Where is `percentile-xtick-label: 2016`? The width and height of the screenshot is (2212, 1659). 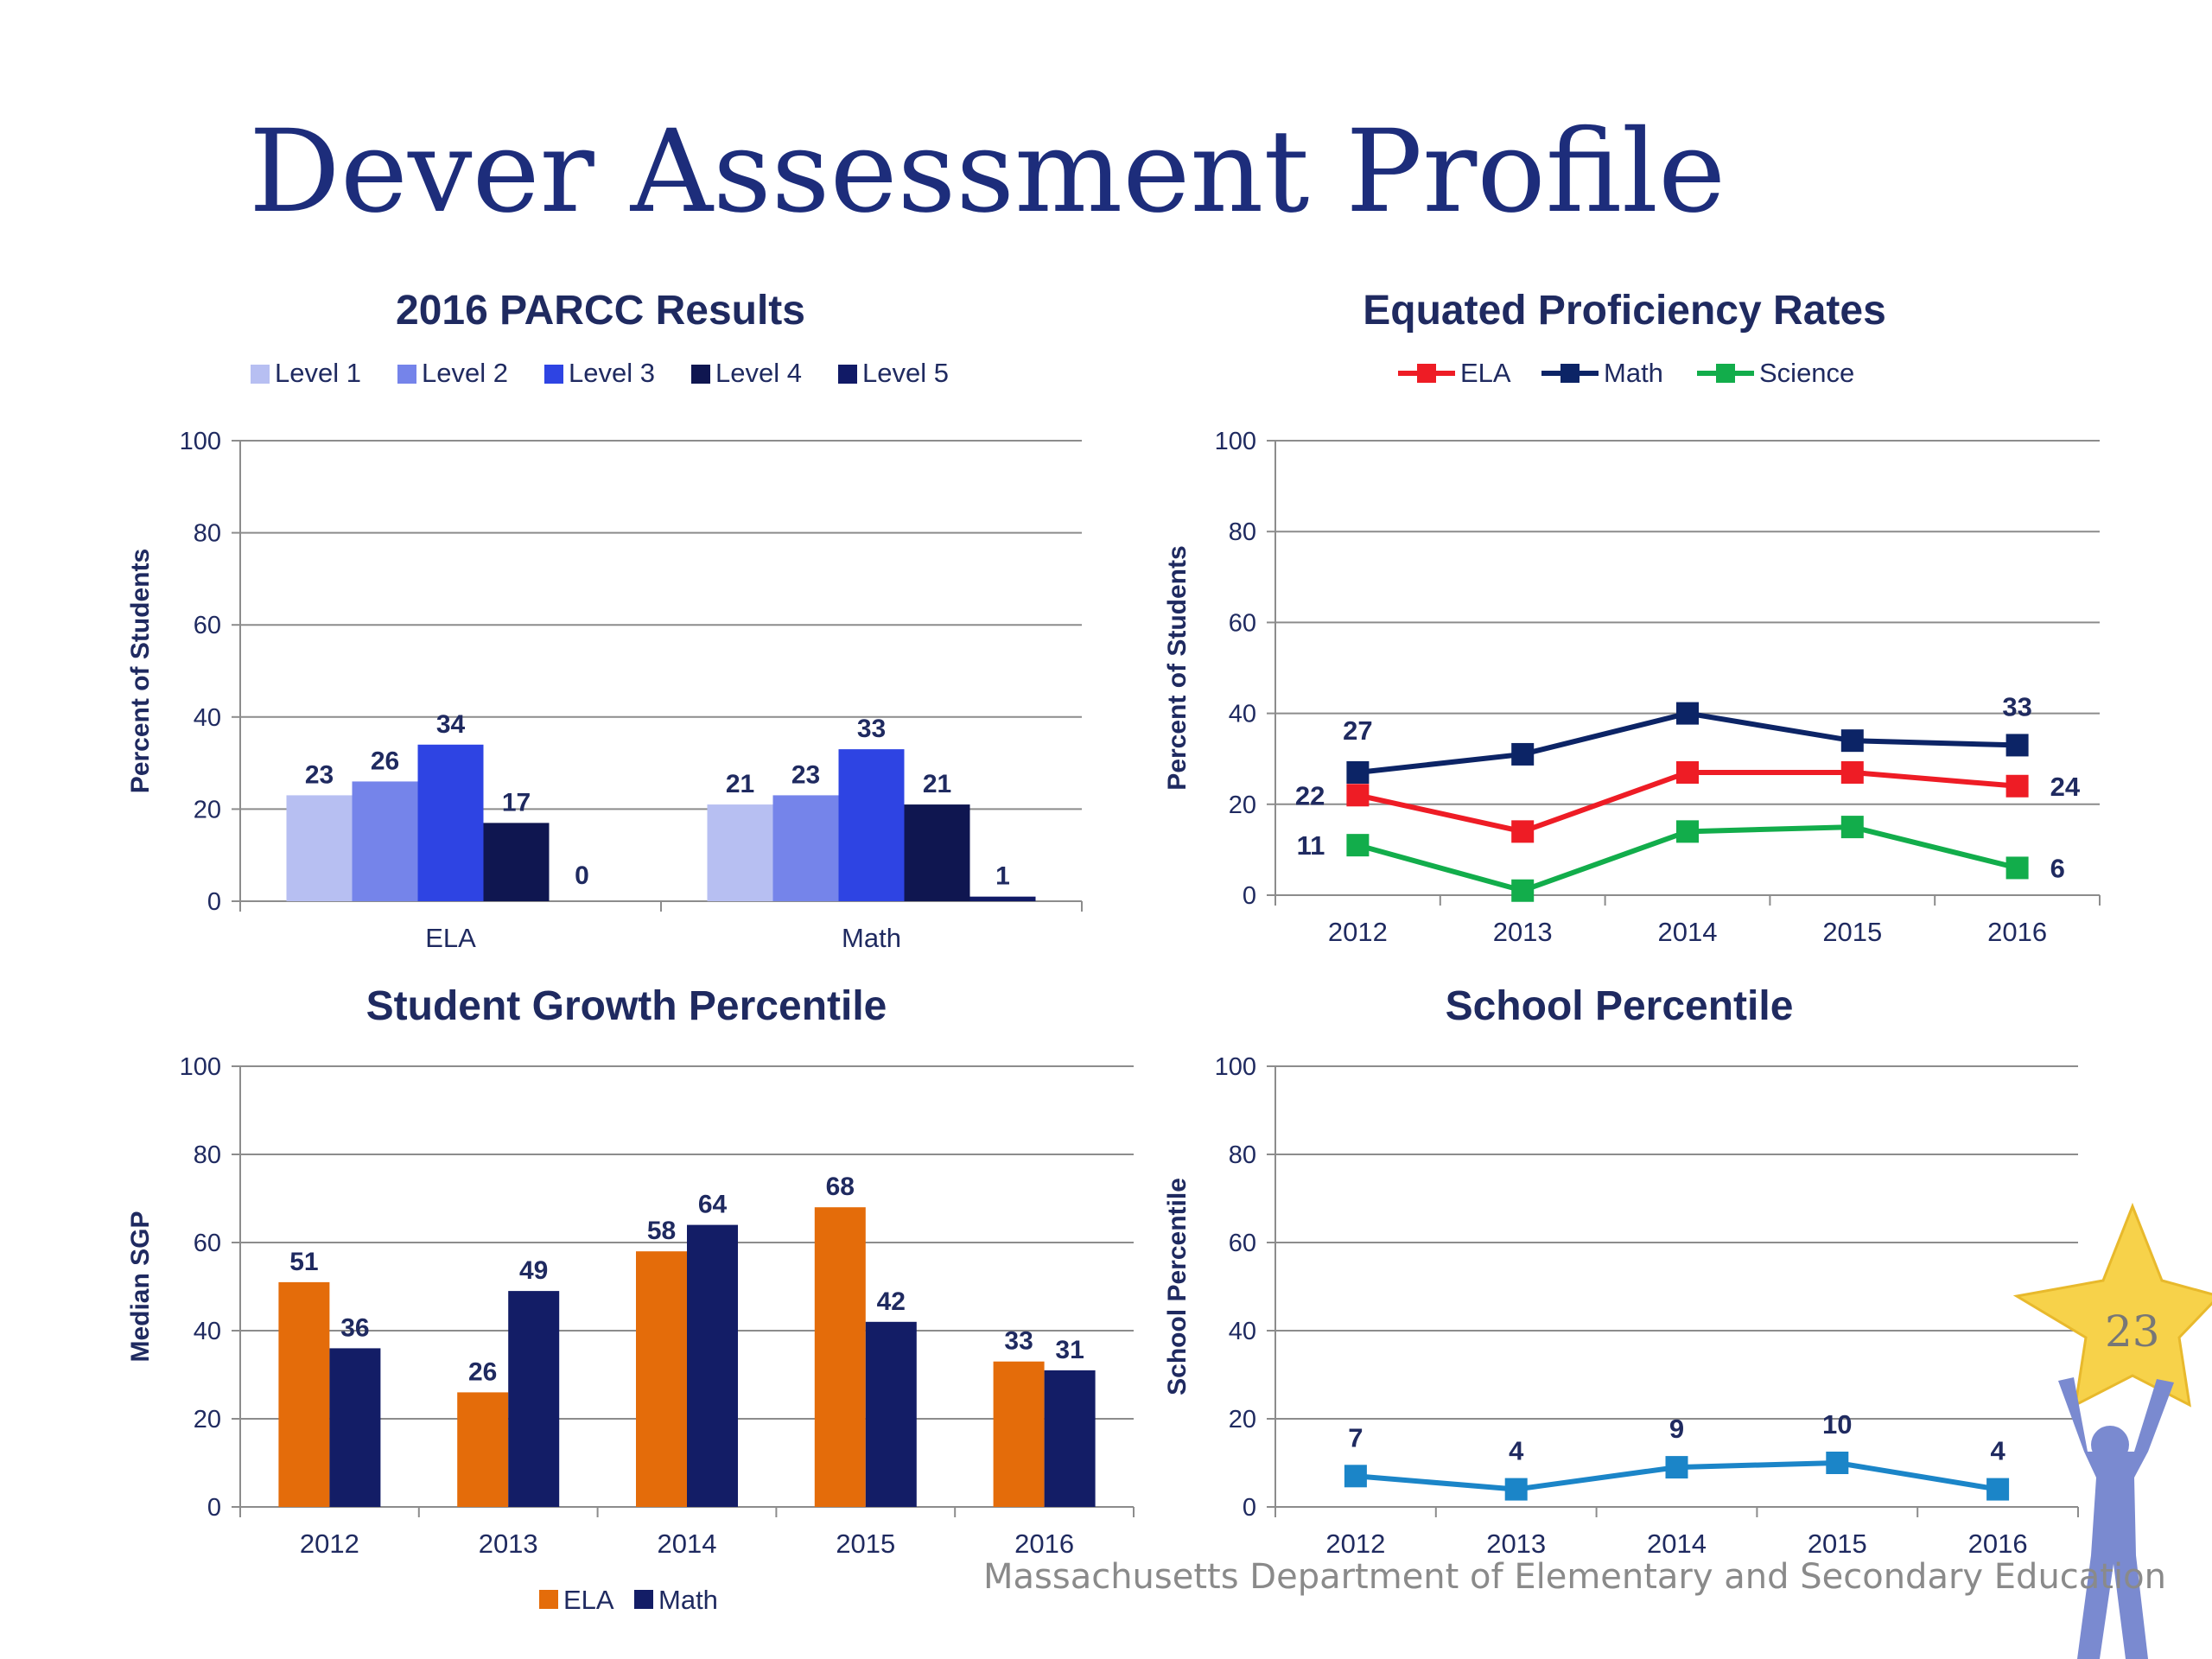
percentile-xtick-label: 2016 is located at coordinates (1998, 1544).